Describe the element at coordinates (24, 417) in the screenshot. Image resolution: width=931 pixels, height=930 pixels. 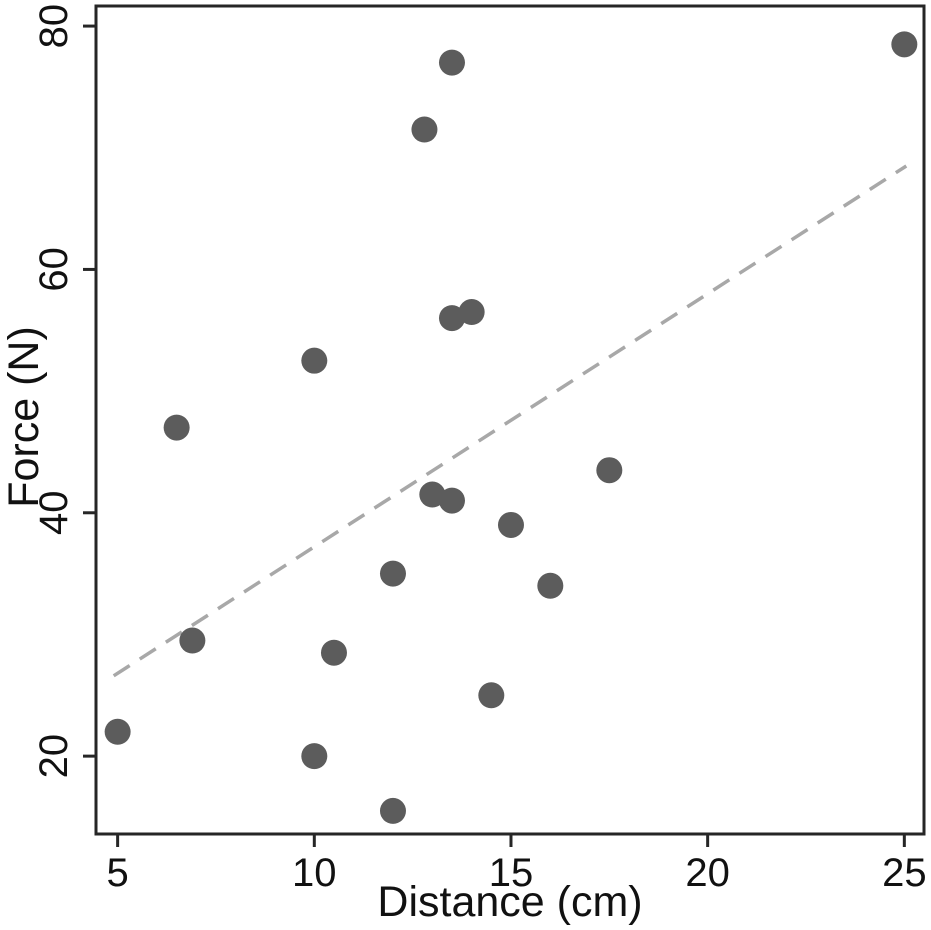
I see `y-axis-label: Force (N)` at that location.